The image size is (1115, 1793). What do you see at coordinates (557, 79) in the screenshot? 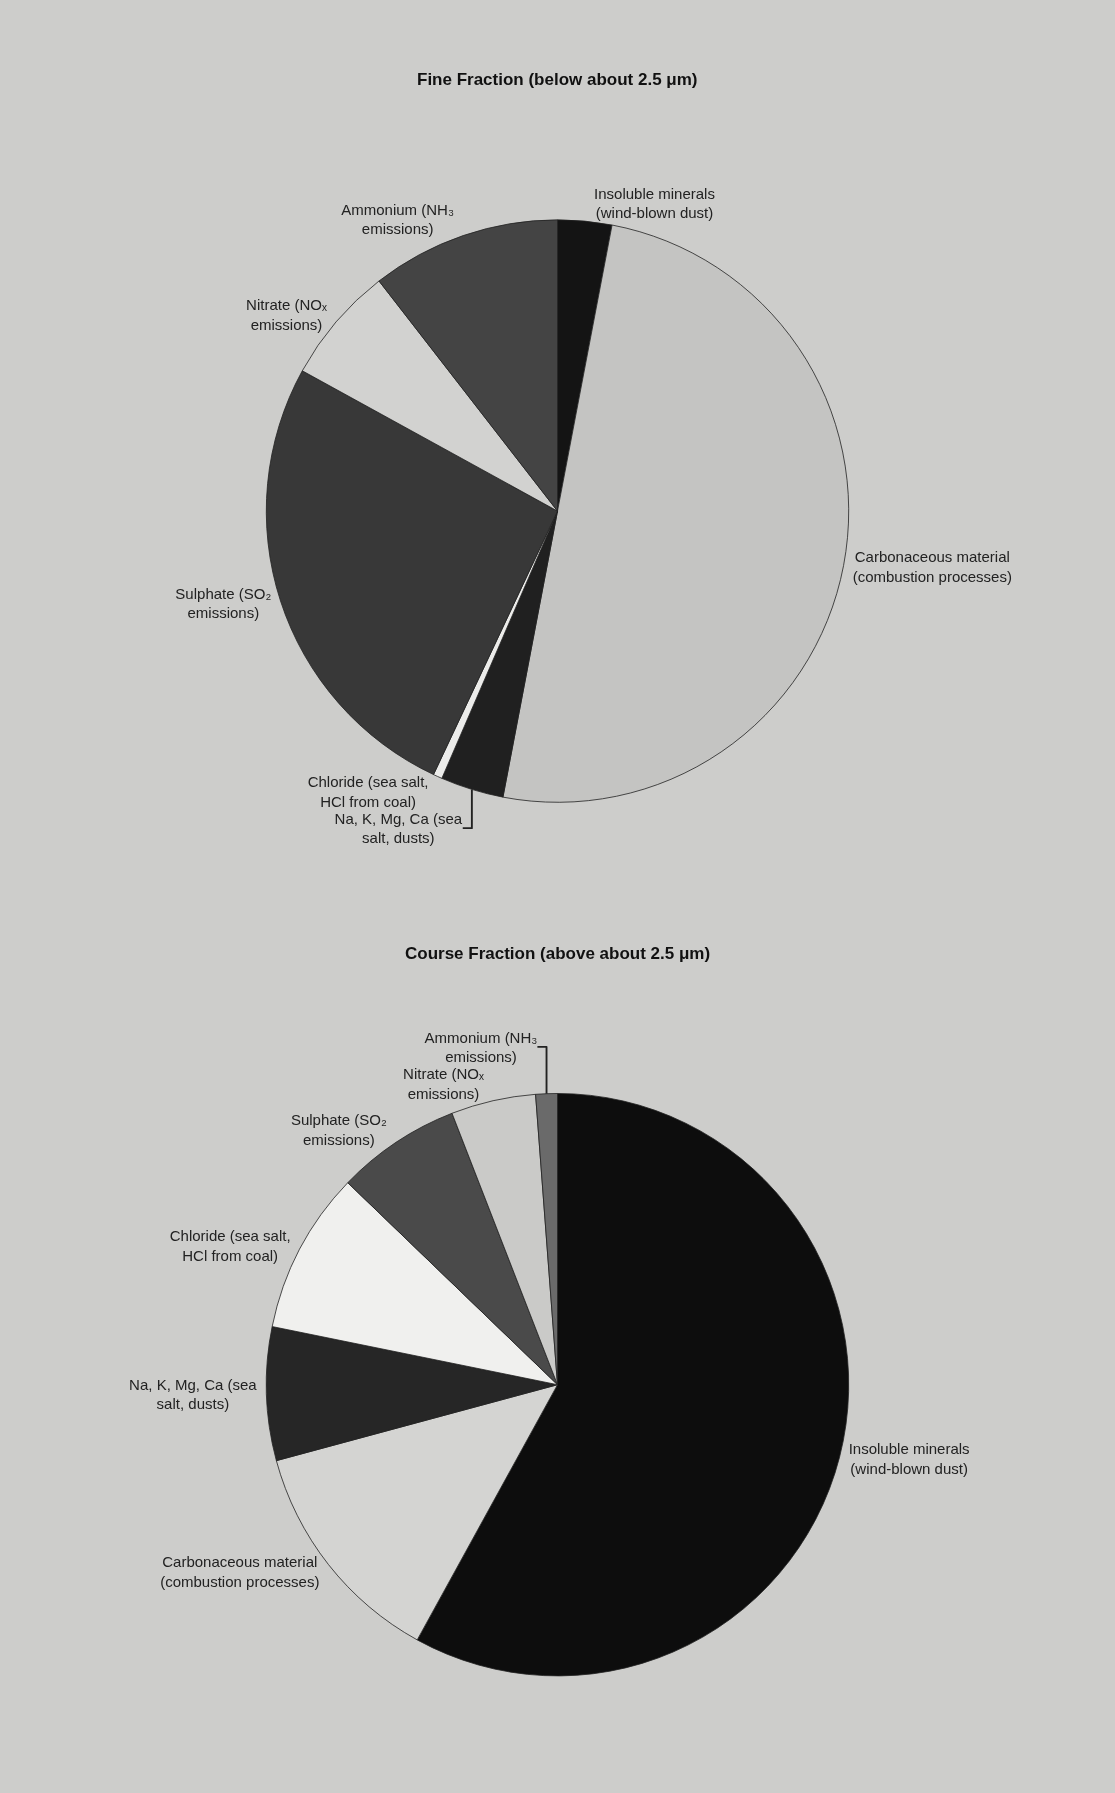
I see `chart-title: Fine Fraction (below about 2.5 μm)` at bounding box center [557, 79].